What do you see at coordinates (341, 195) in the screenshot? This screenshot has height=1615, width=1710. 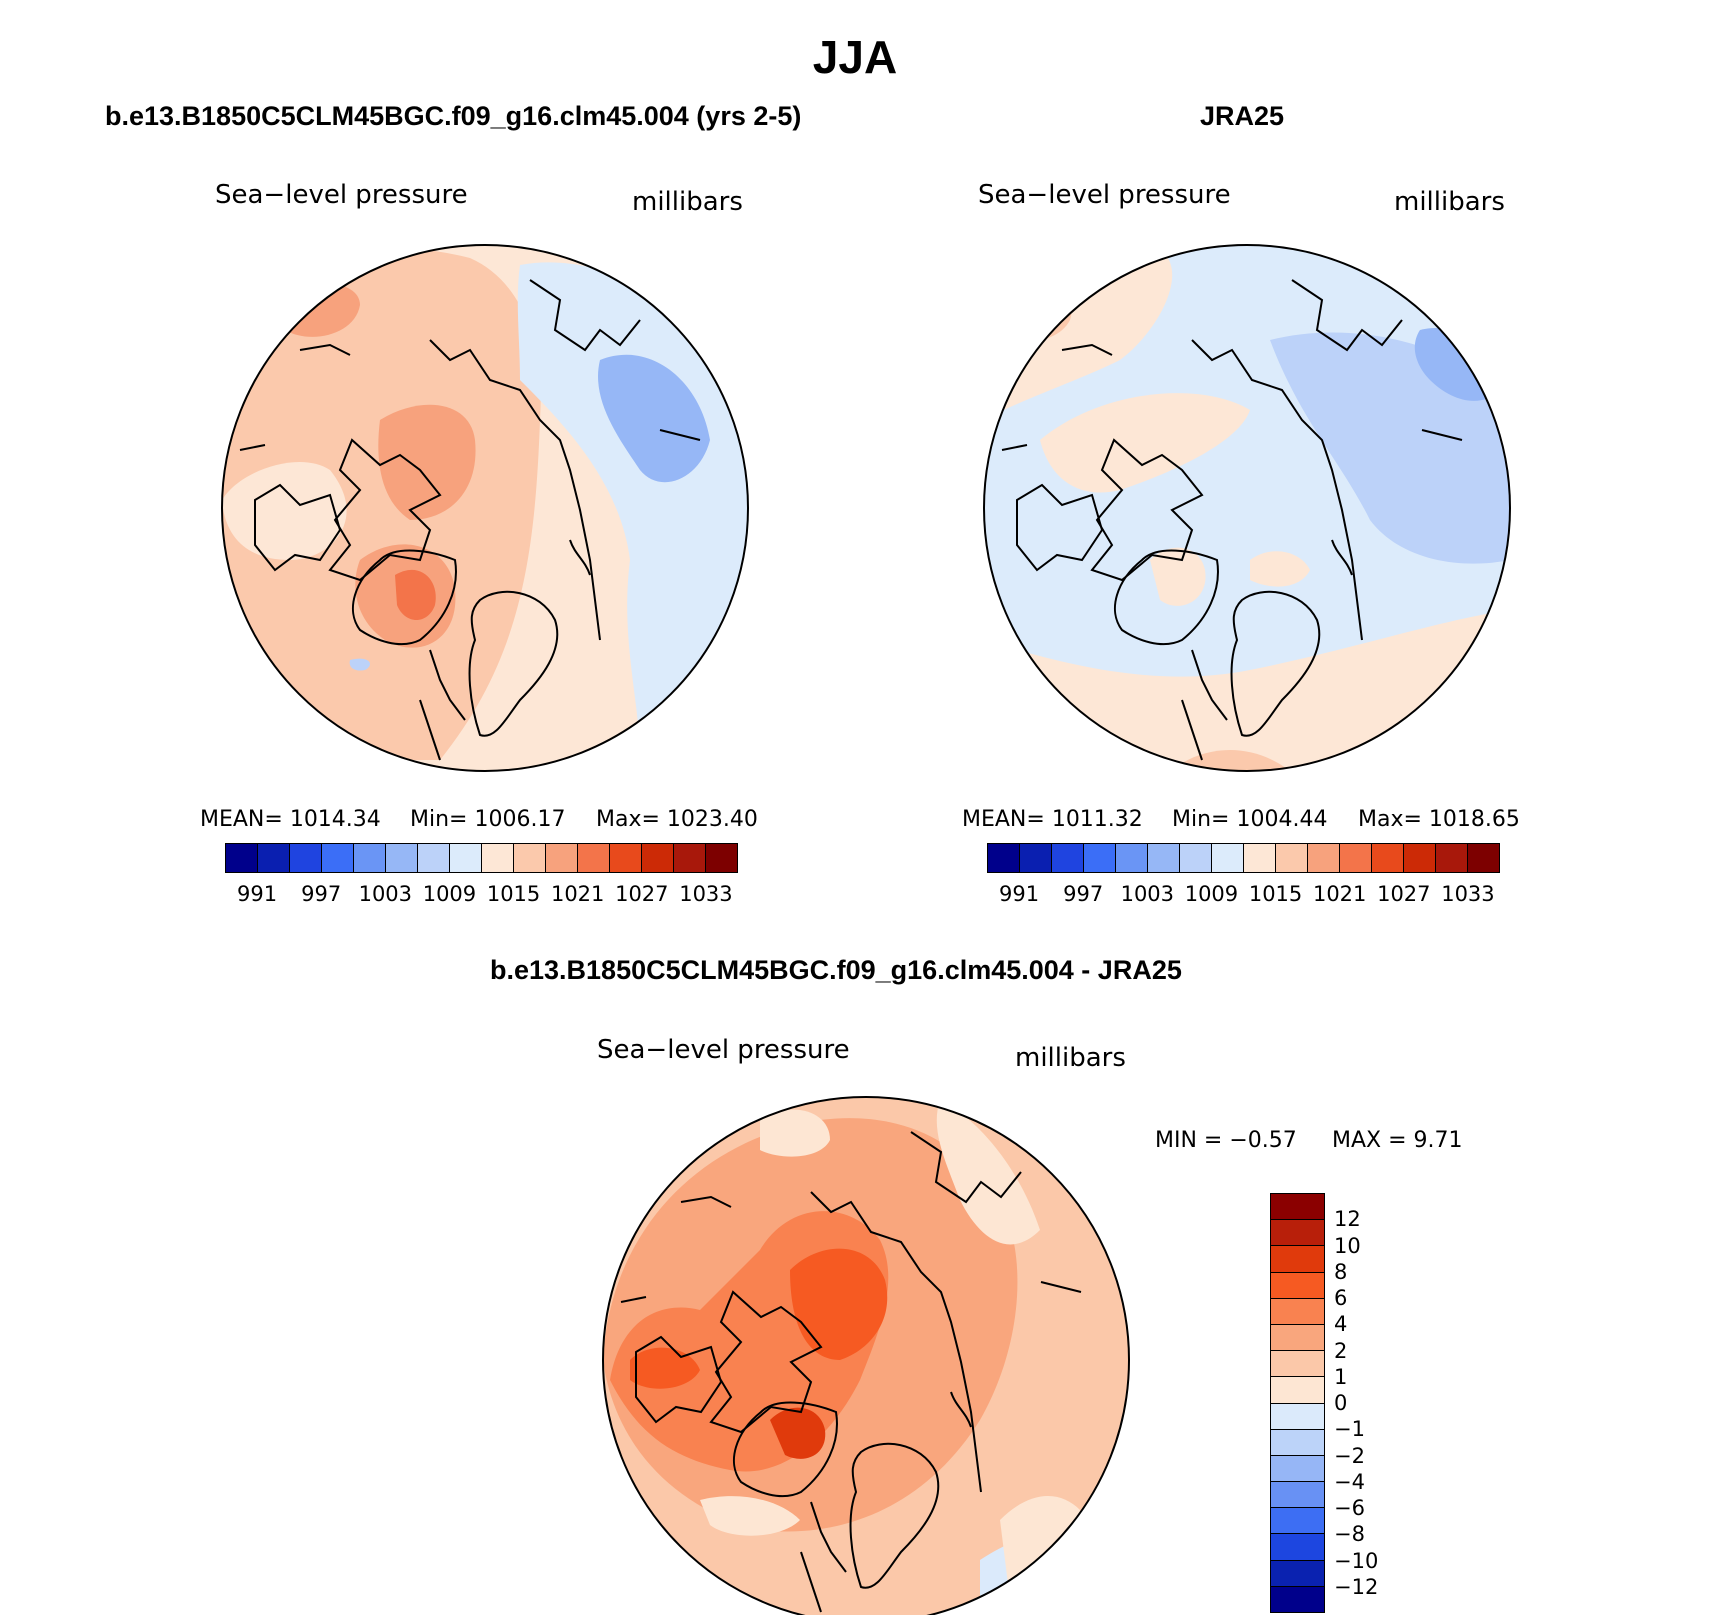 I see `model-variable-label: Sea−level pressure` at bounding box center [341, 195].